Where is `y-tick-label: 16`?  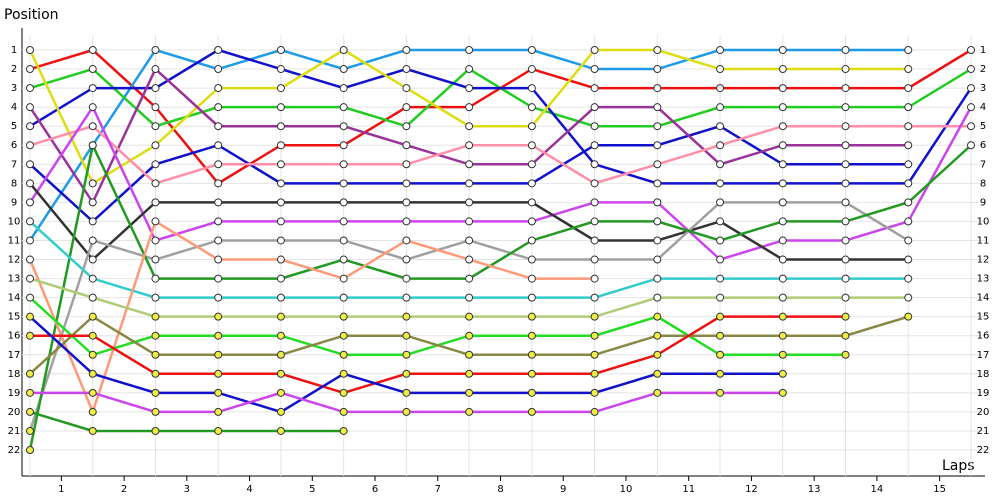
y-tick-label: 16 is located at coordinates (14, 336).